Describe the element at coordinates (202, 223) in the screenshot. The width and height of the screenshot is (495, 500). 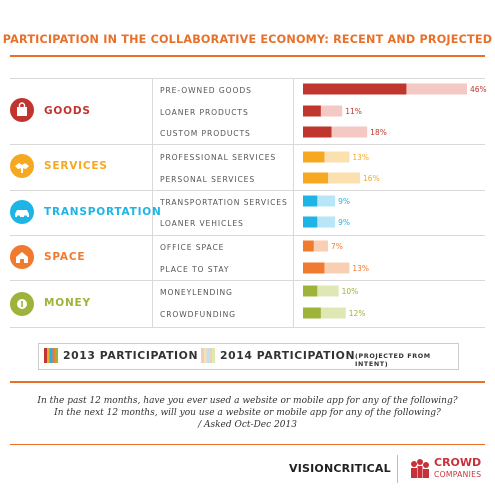
I see `tick-label: LOANER VEHICLES` at that location.